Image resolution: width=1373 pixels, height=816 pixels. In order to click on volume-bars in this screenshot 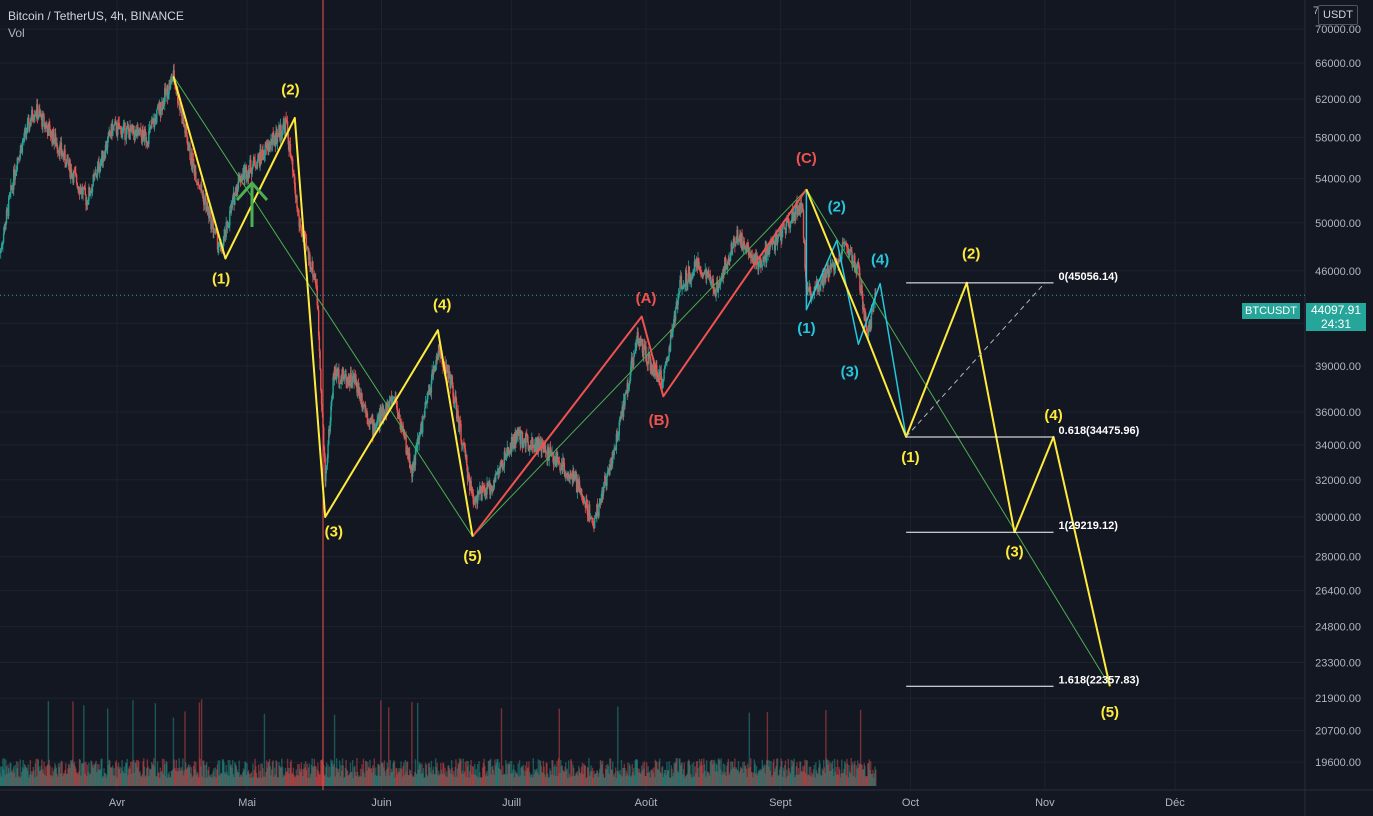, I will do `click(438, 742)`.